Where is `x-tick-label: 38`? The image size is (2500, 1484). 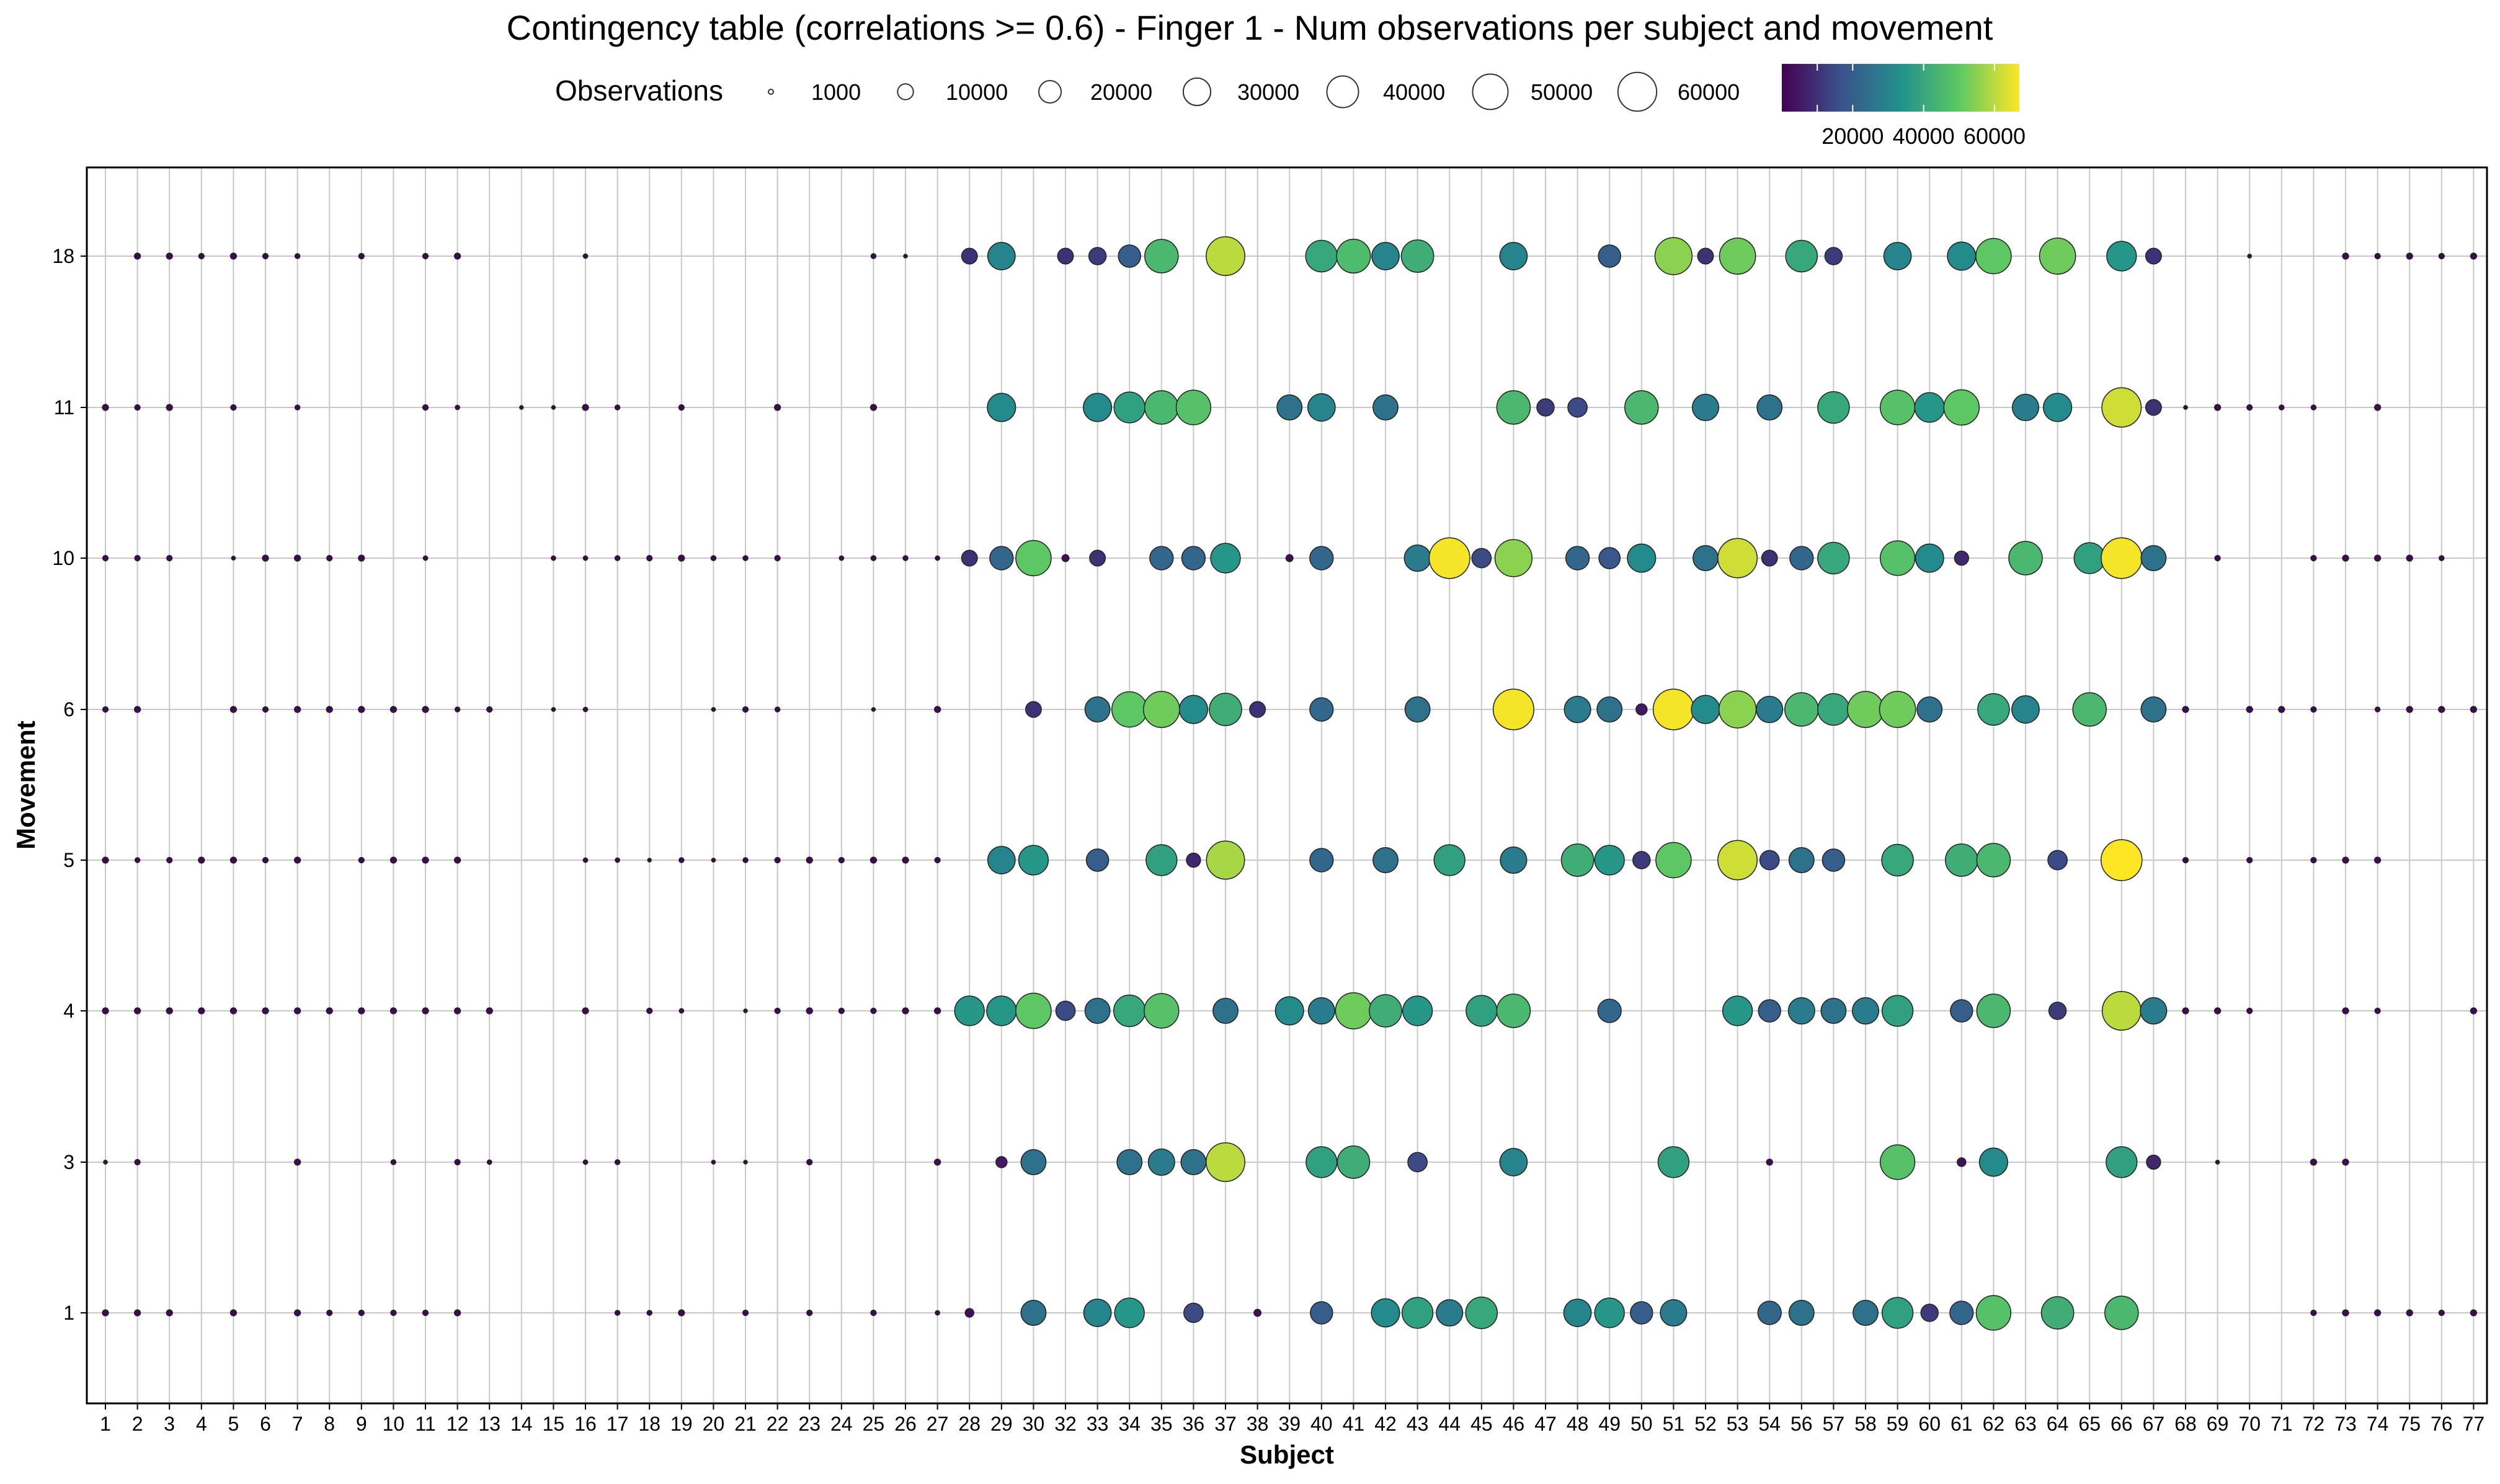
x-tick-label: 38 is located at coordinates (1258, 1424).